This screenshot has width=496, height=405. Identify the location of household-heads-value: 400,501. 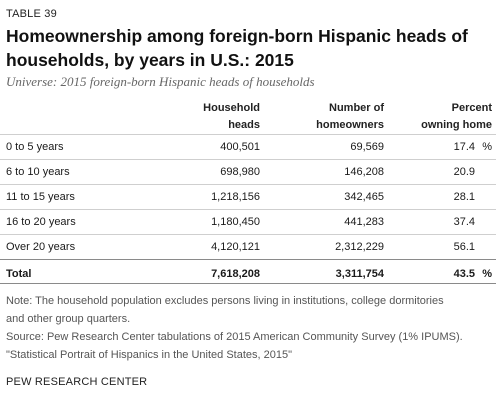
(240, 147).